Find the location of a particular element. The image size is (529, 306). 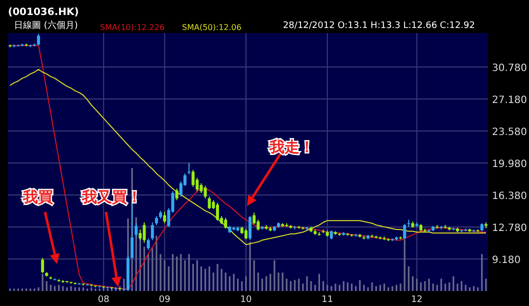

annotation: 我買 is located at coordinates (37, 197).